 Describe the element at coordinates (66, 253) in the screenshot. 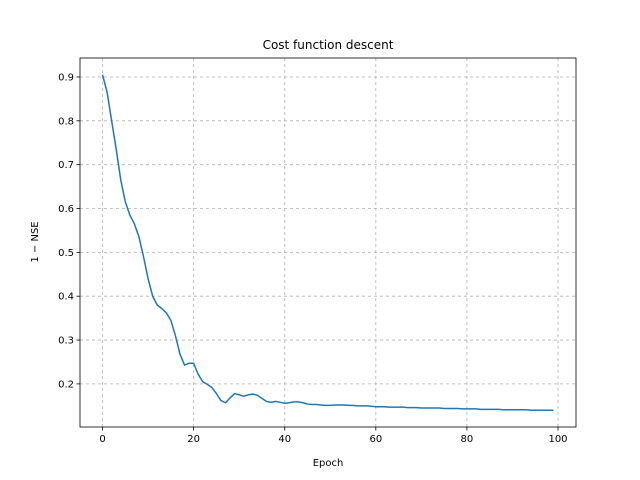

I see `y-tick-label: 0.5` at that location.